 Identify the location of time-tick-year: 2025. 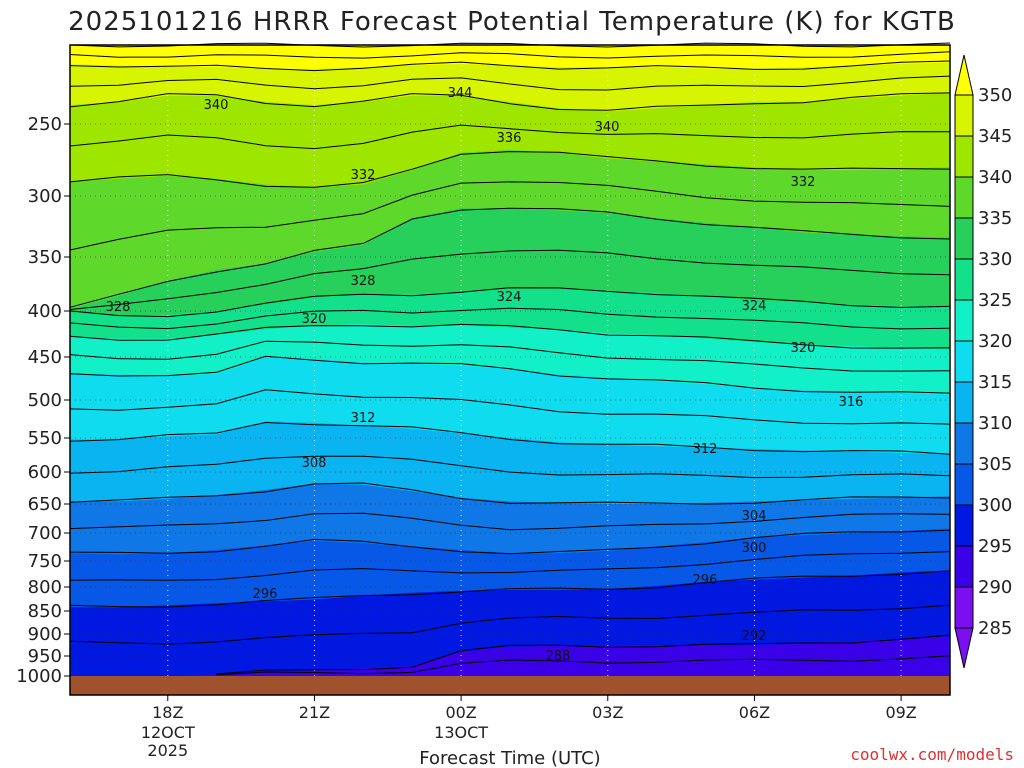
(167, 750).